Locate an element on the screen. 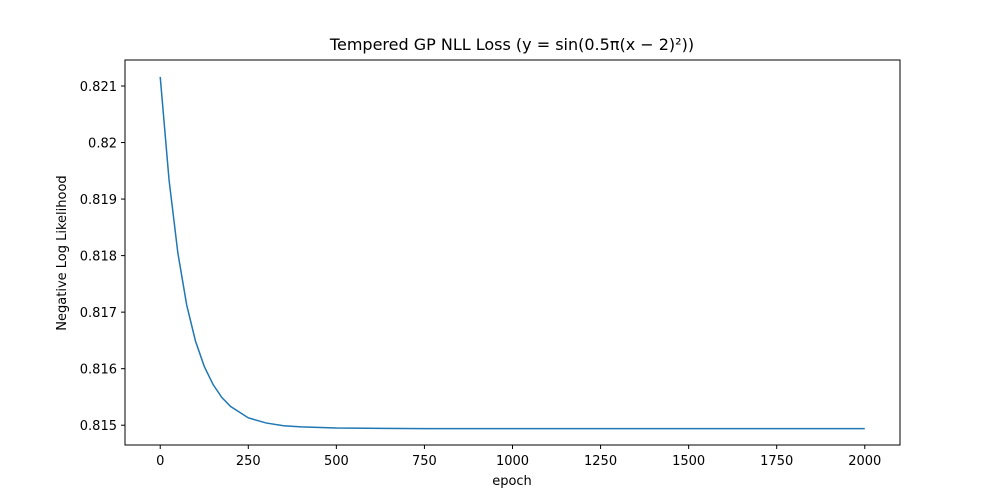  y-tick-label: 0.816 is located at coordinates (98, 370).